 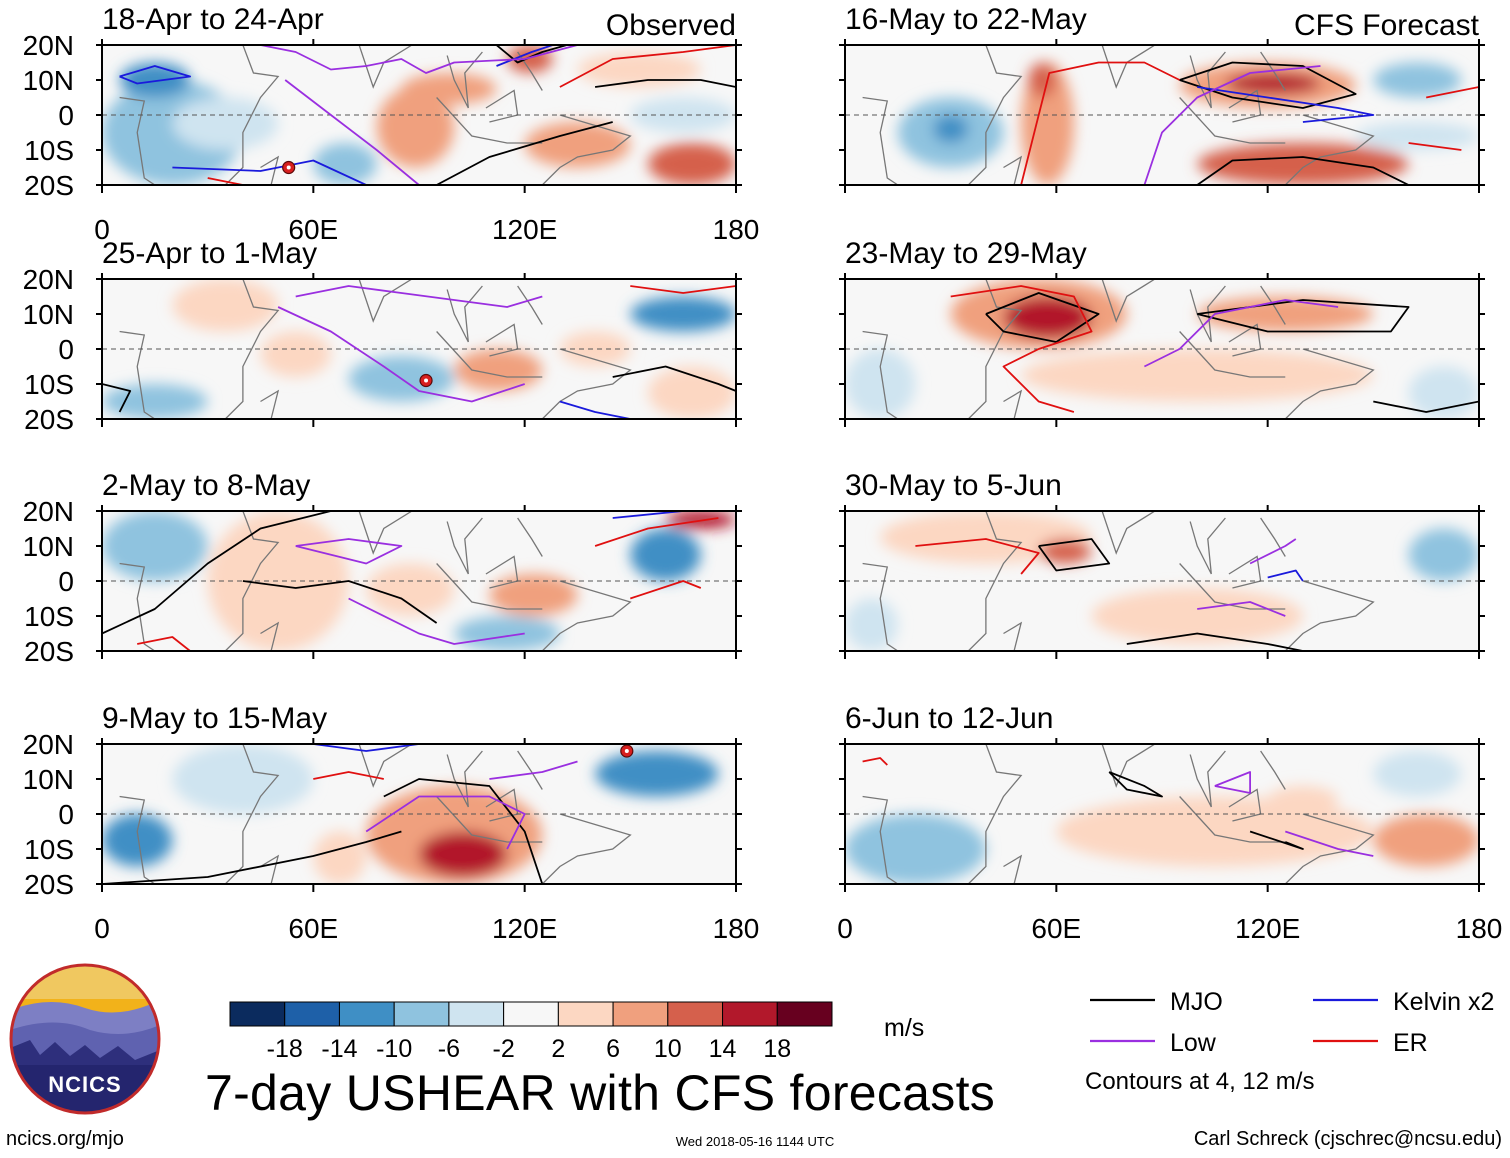 I want to click on colorbar-tick-label: 14, so click(x=723, y=1049).